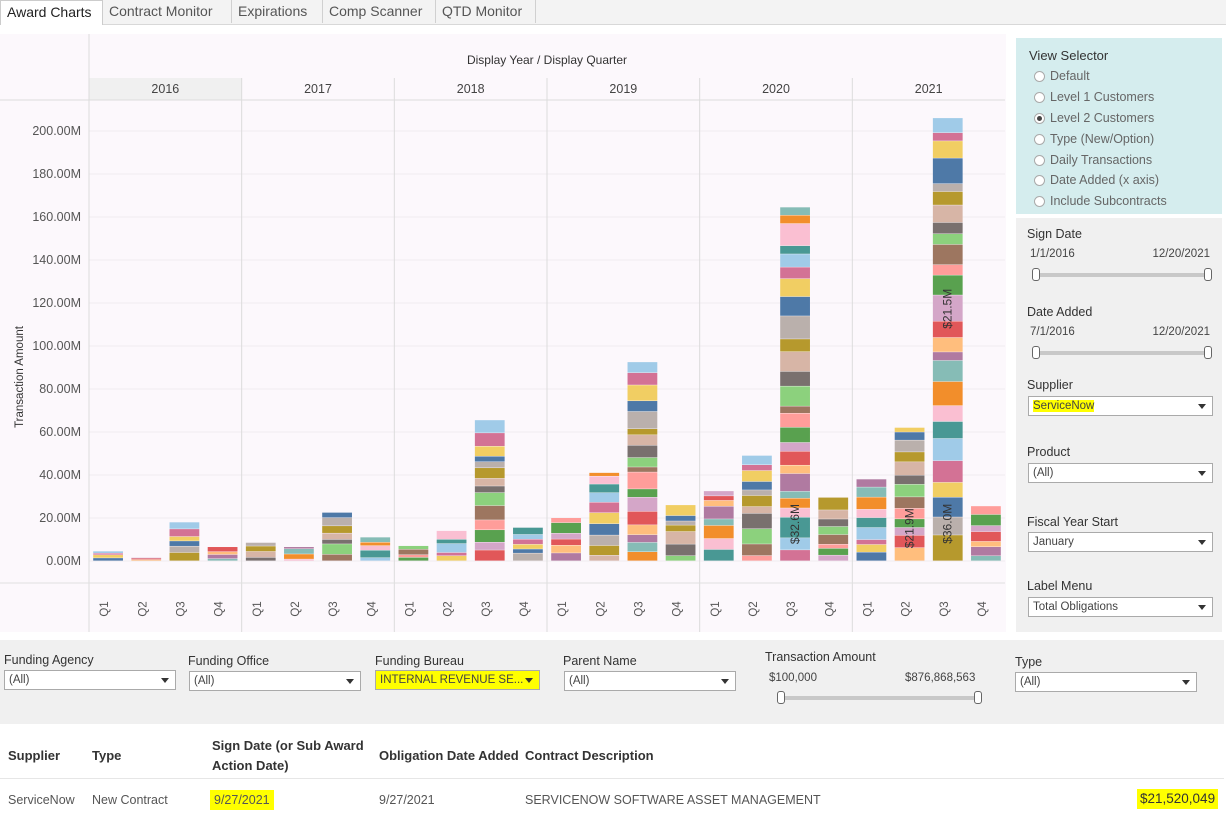 Image resolution: width=1226 pixels, height=821 pixels. I want to click on radio-label: Level 1 Customers, so click(1102, 97).